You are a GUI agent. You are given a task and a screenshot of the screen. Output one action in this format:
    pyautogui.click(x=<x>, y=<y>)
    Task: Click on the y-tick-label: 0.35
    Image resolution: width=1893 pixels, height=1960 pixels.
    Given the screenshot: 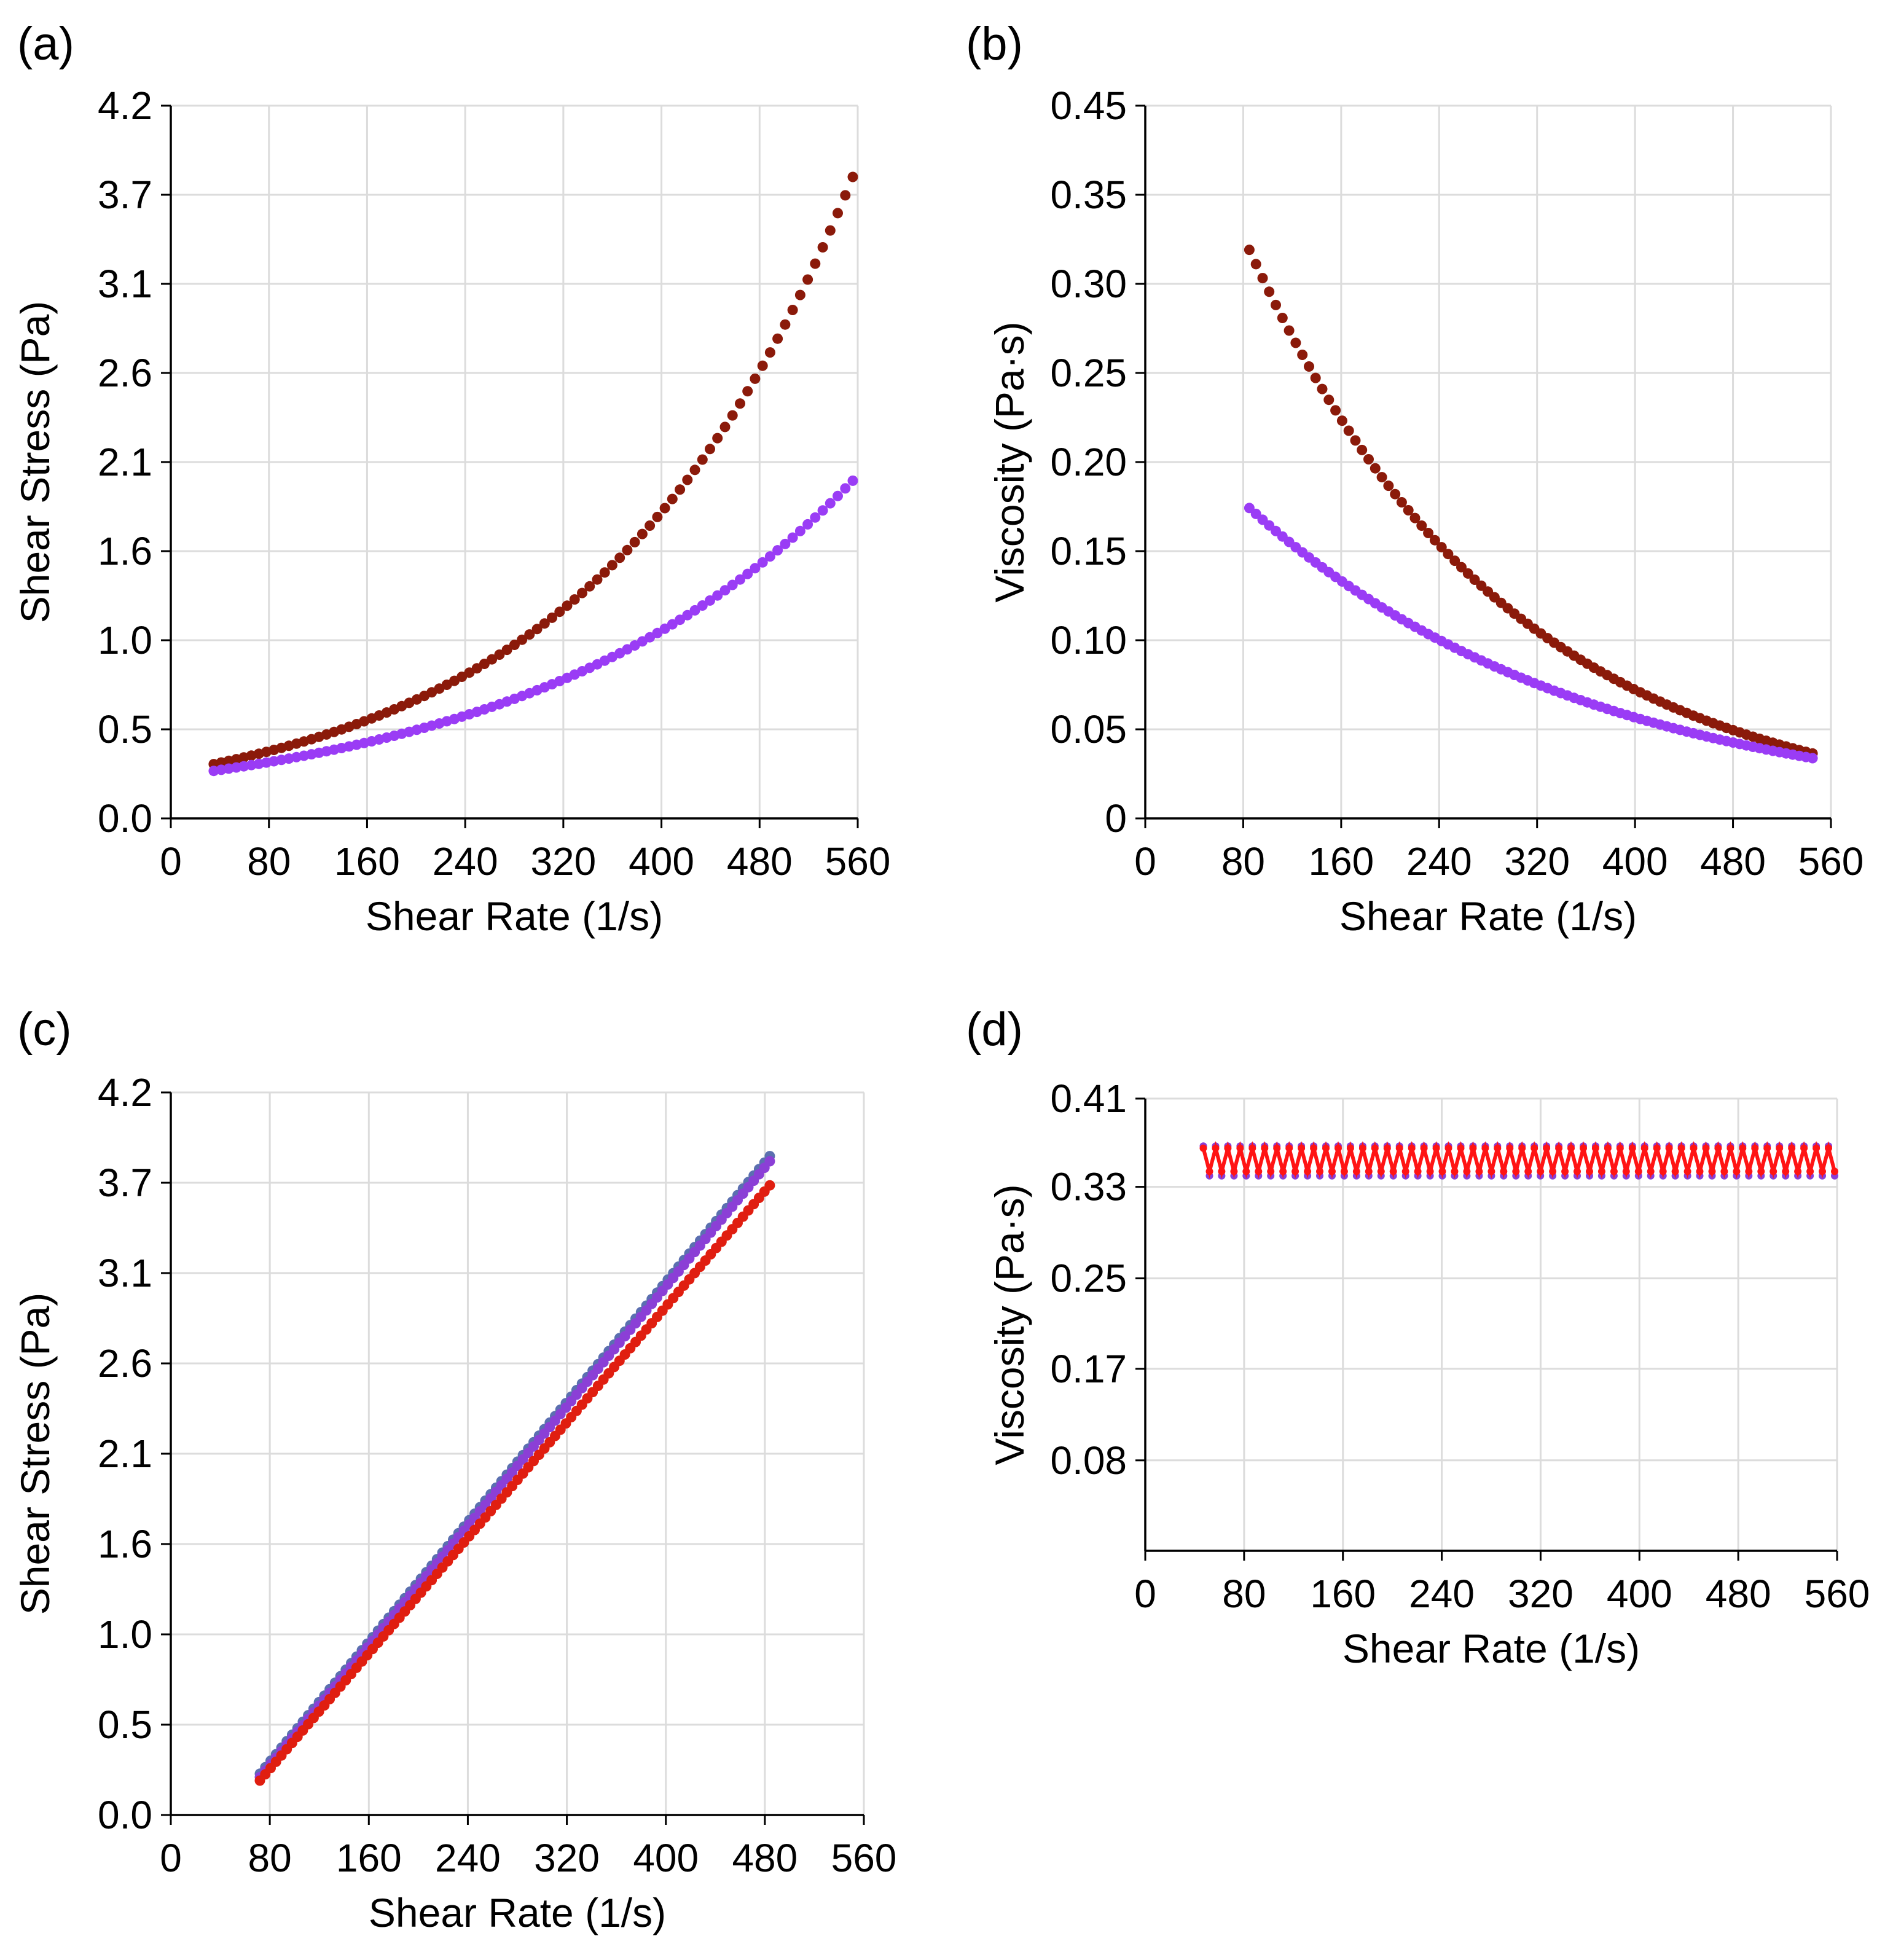 What is the action you would take?
    pyautogui.click(x=1088, y=195)
    